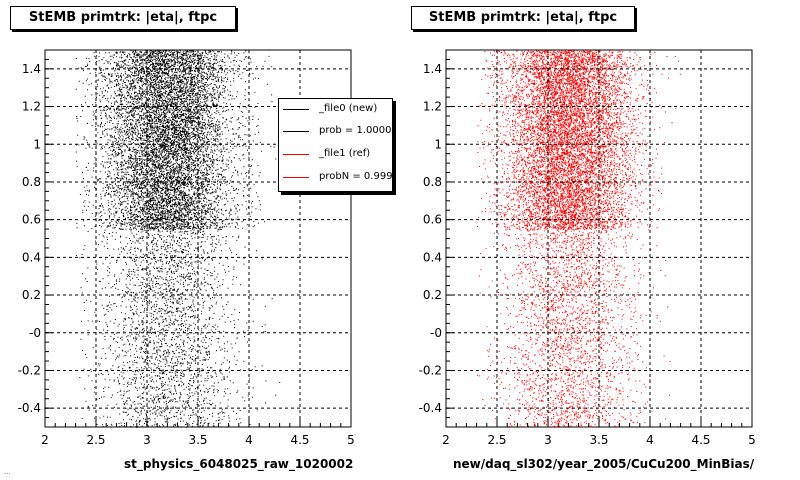  Describe the element at coordinates (604, 464) in the screenshot. I see `panel-right-xlabel: new/daq_sl302/year_2005/CuCu200_MinBias/` at that location.